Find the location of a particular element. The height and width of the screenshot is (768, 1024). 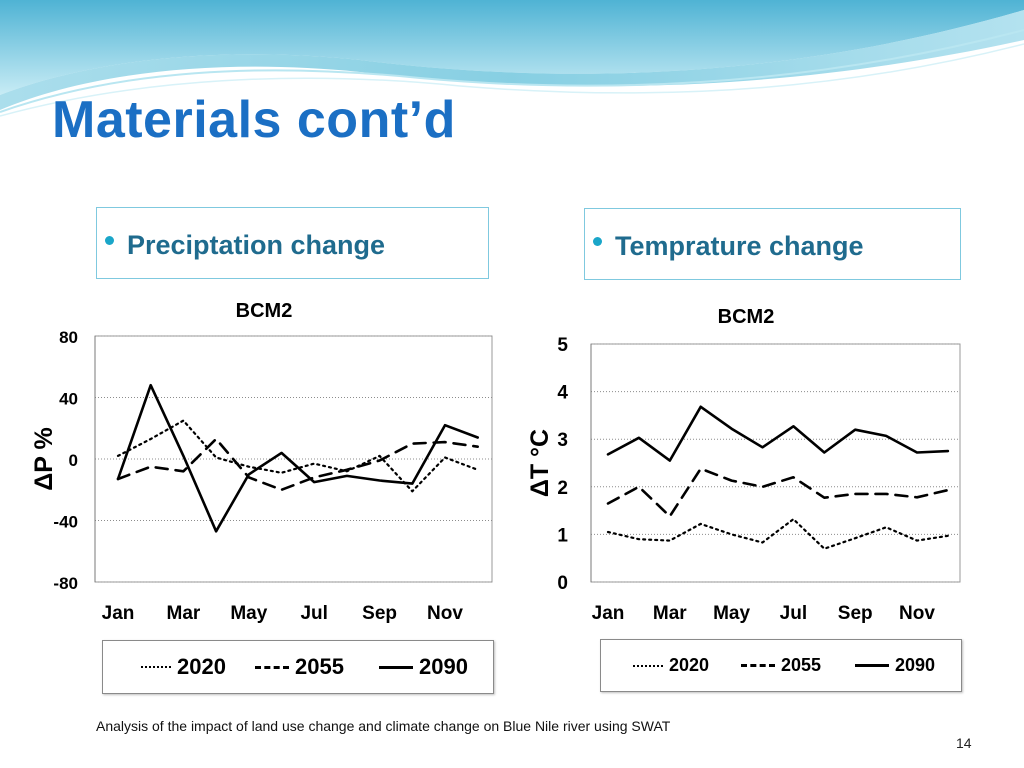

legend-precipitation: 2020 2055 2090 is located at coordinates (298, 667).